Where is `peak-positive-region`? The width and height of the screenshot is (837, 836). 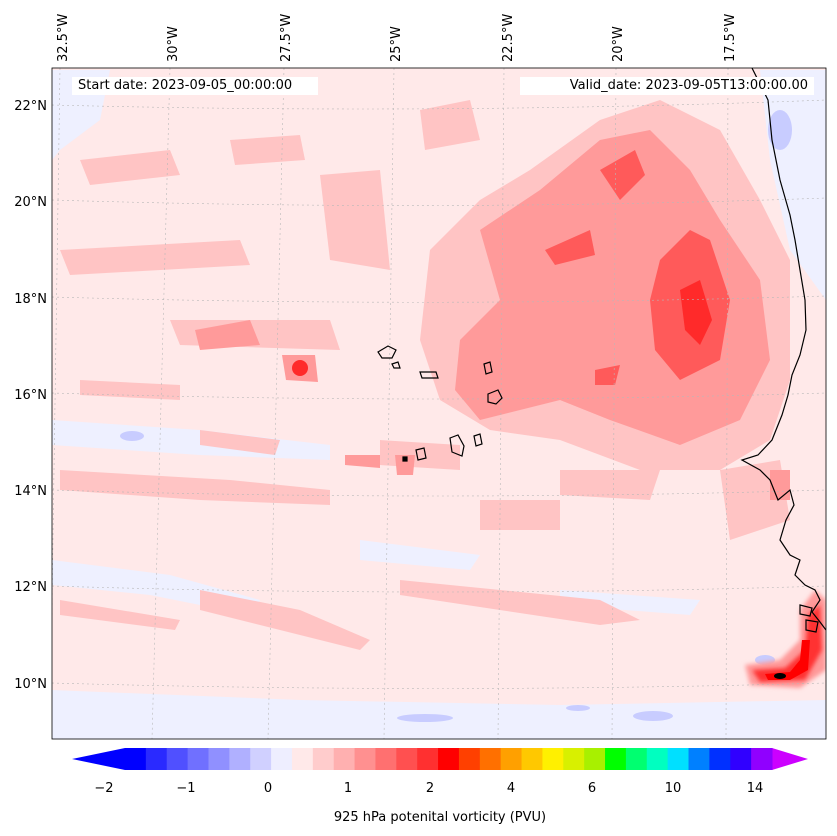 peak-positive-region is located at coordinates (502, 328).